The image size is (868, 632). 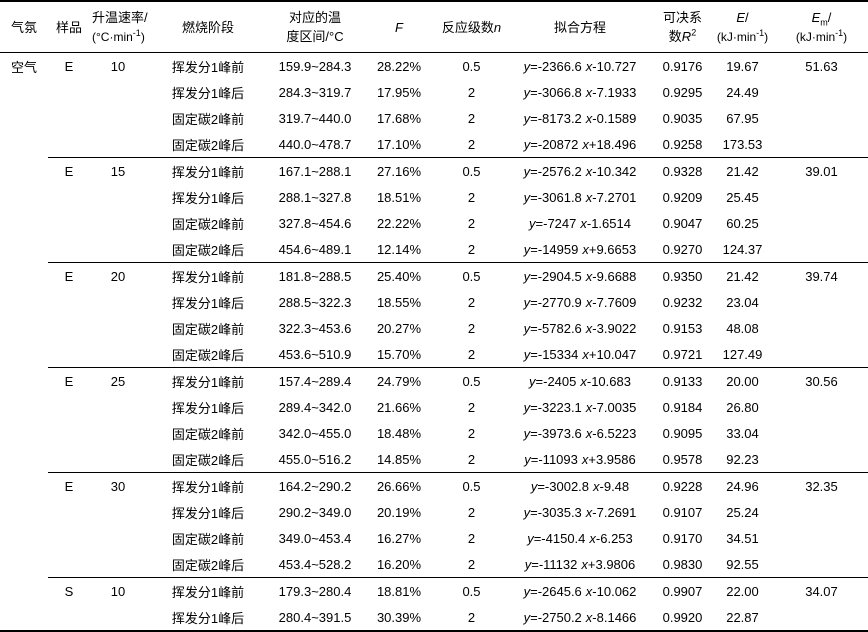 I want to click on cell-heating-rate: 10, so click(x=118, y=590).